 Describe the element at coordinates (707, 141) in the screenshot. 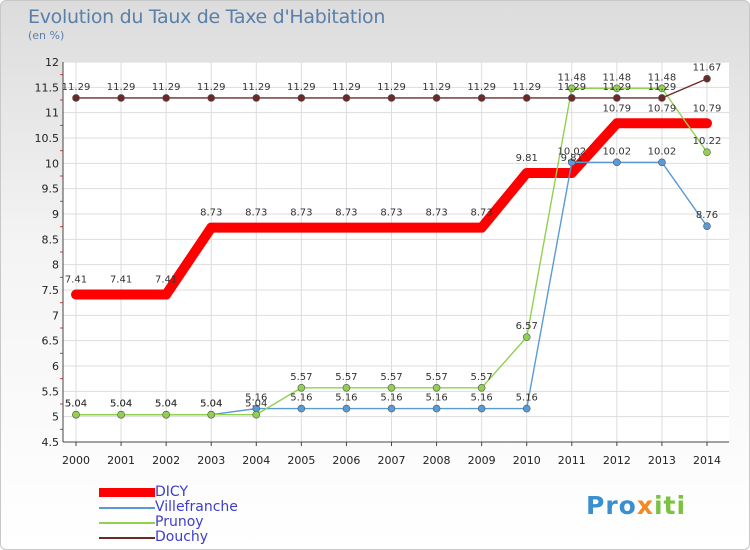

I see `data-label: 10.22` at that location.